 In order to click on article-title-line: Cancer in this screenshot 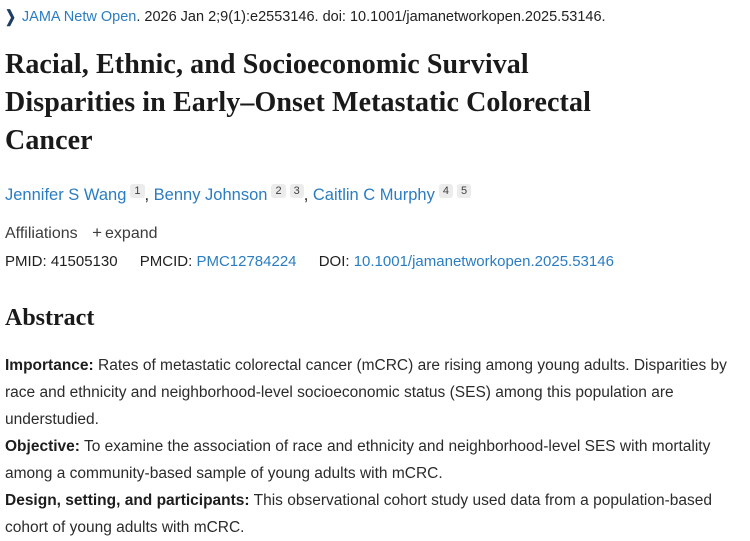, I will do `click(49, 140)`.